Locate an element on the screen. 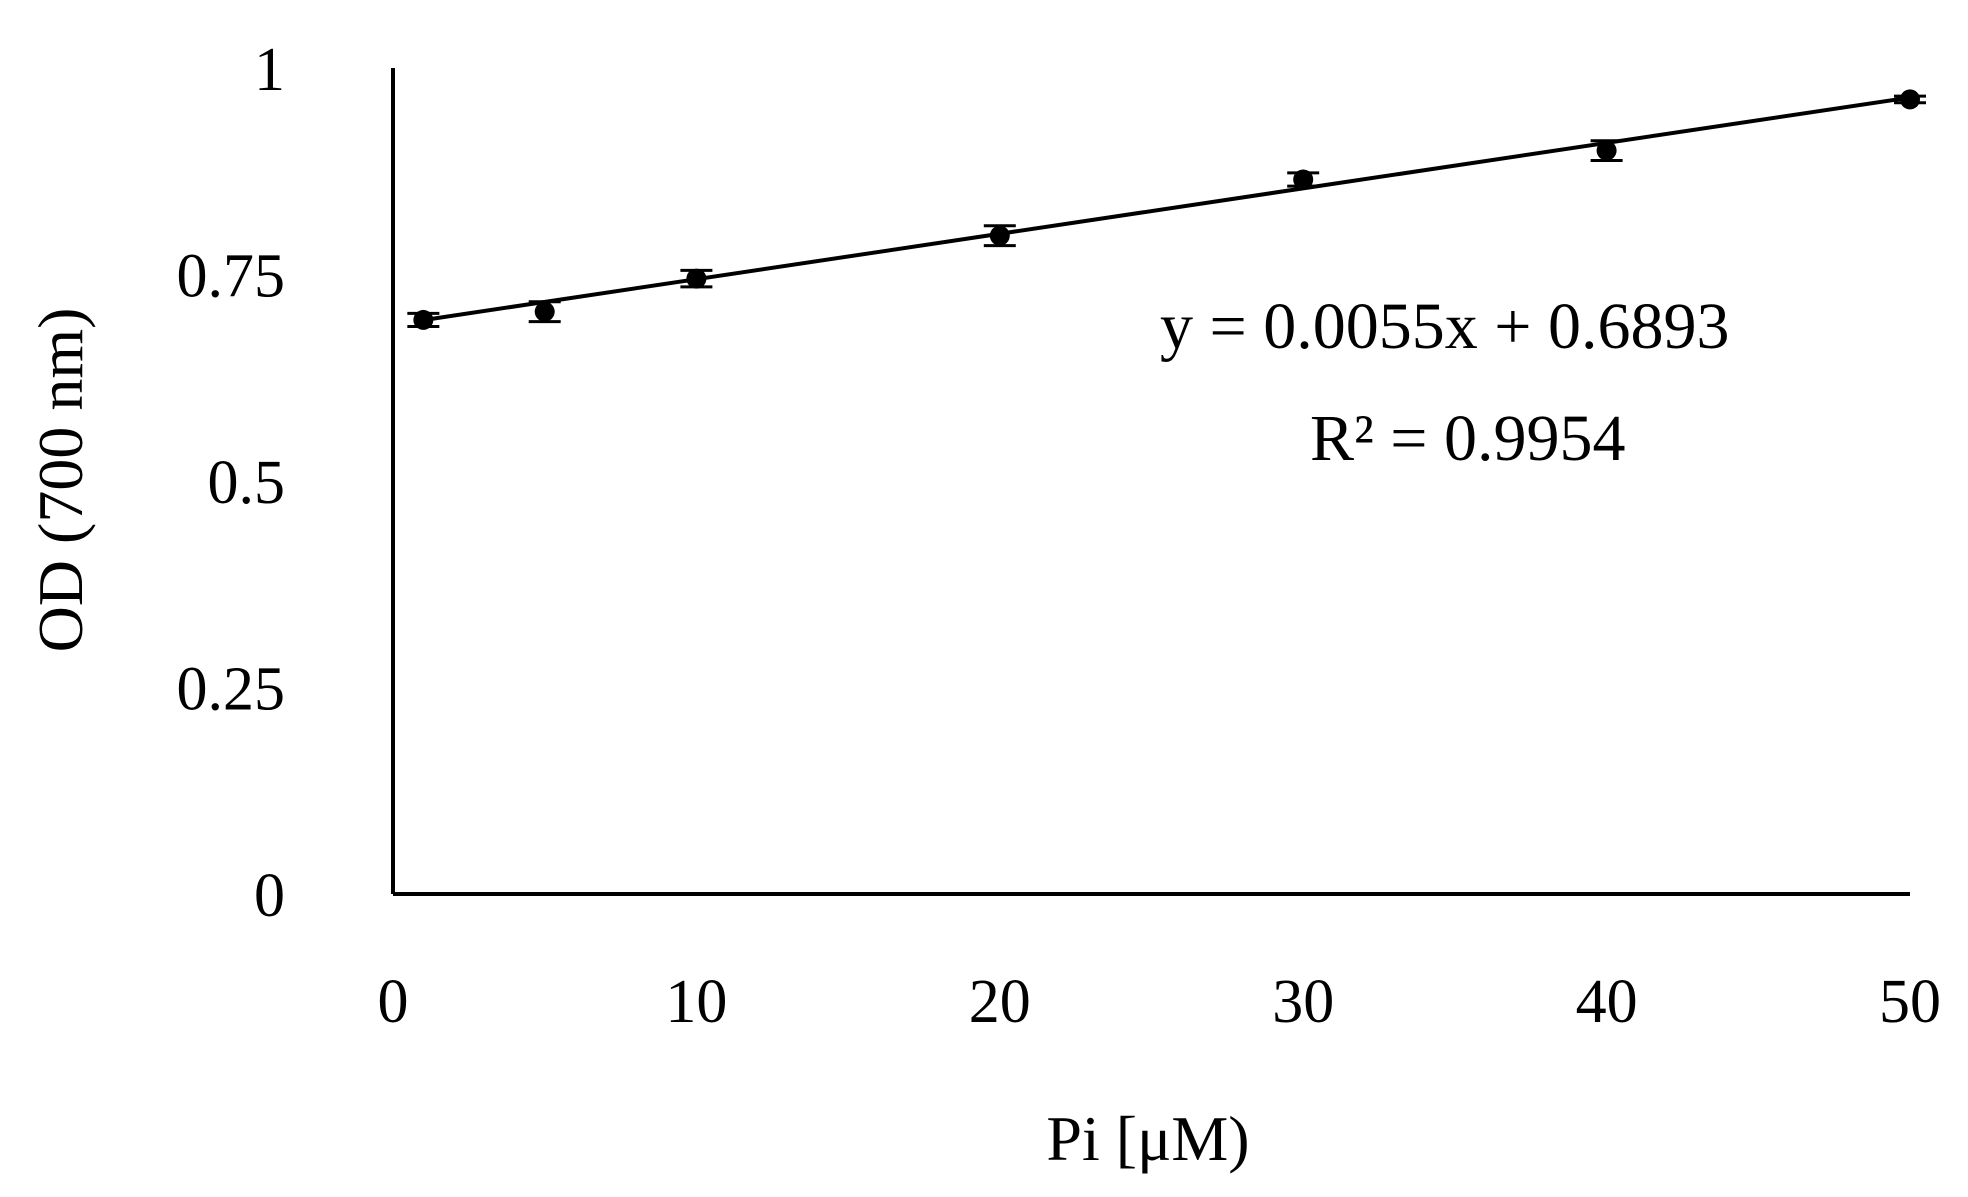 The width and height of the screenshot is (1968, 1197). x-tick-label: 0 is located at coordinates (393, 1002).